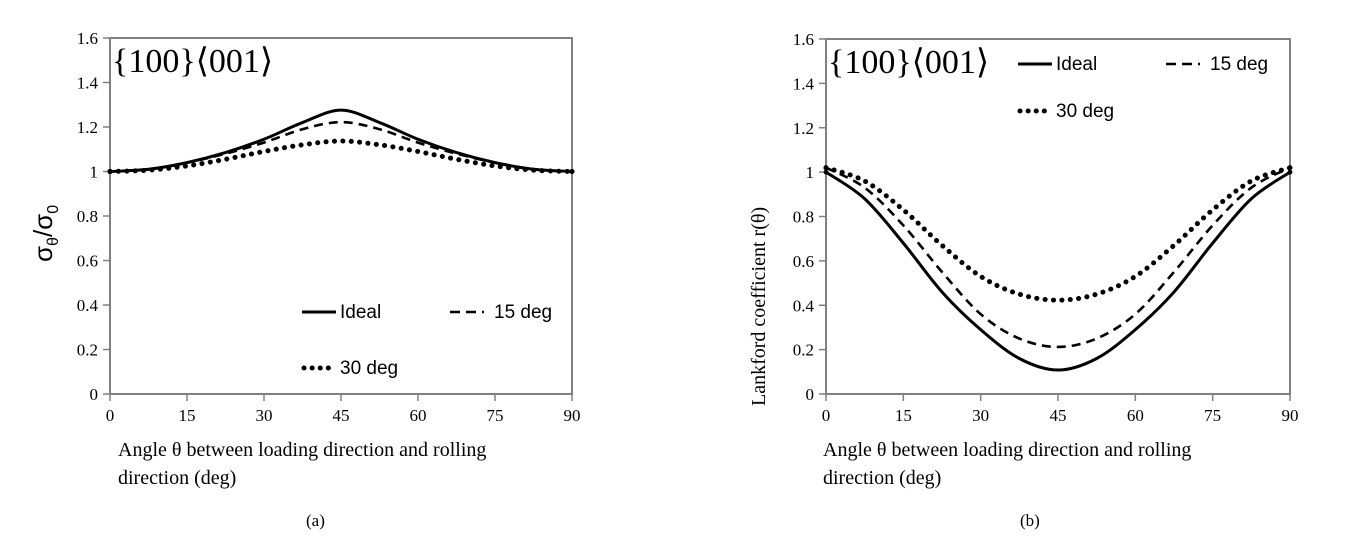 This screenshot has width=1348, height=546. I want to click on chart-a-x-axis: 0 15 30 45 60 75 90, so click(343, 409).